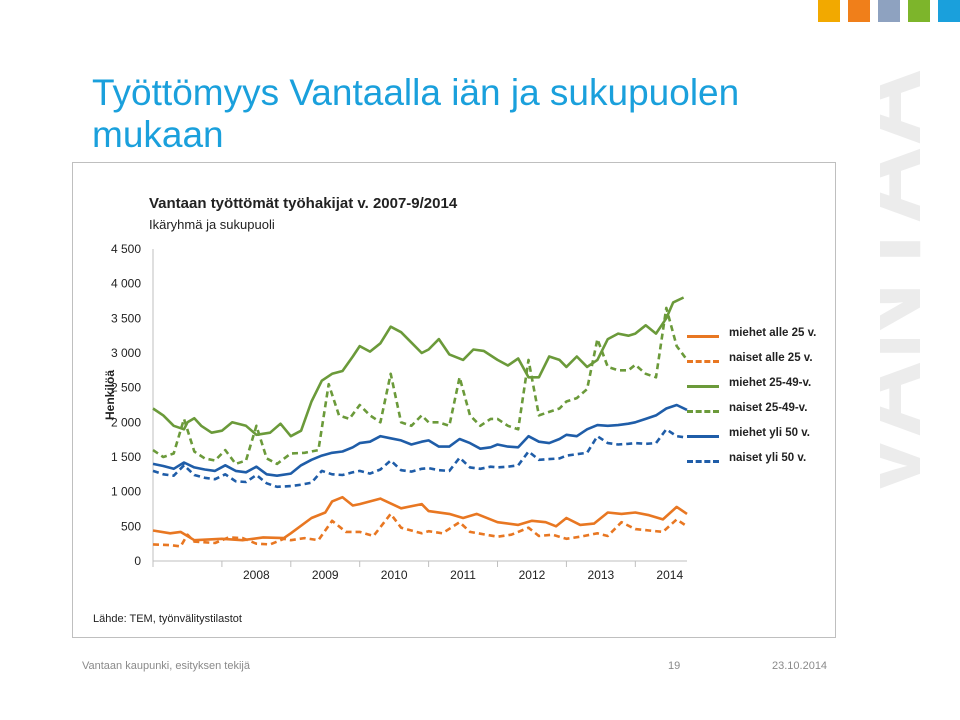 This screenshot has height=720, width=960. What do you see at coordinates (829, 11) in the screenshot?
I see `brand-square-yellow` at bounding box center [829, 11].